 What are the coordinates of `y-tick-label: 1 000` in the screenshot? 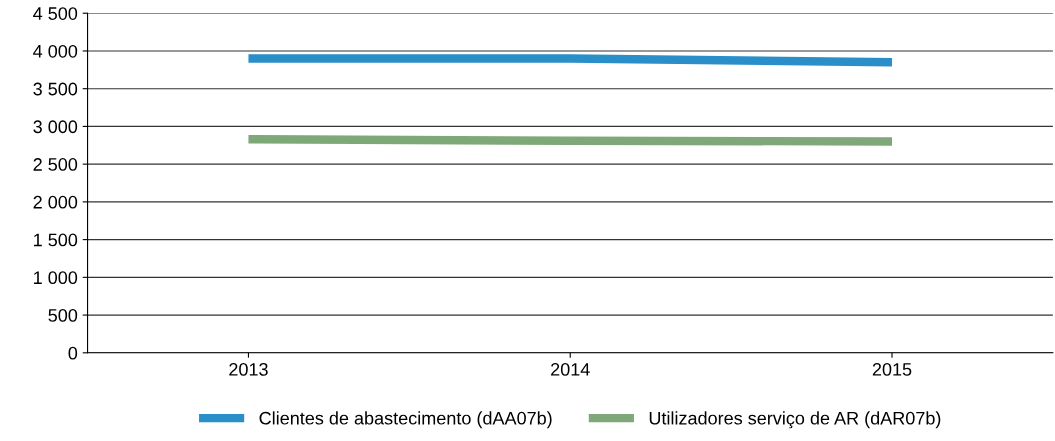 It's located at (56, 278).